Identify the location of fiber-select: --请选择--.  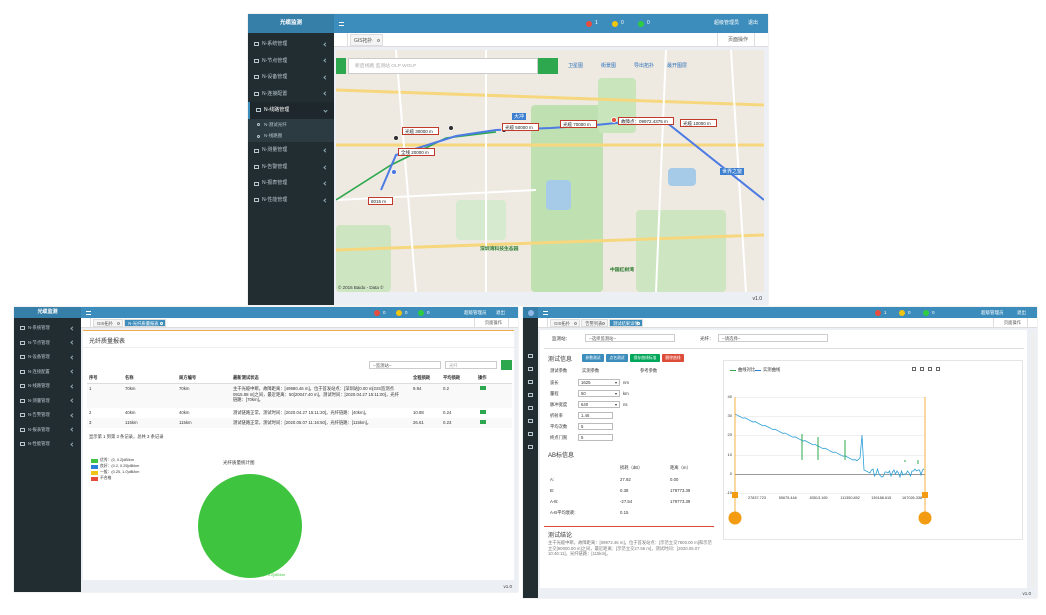
(773, 338).